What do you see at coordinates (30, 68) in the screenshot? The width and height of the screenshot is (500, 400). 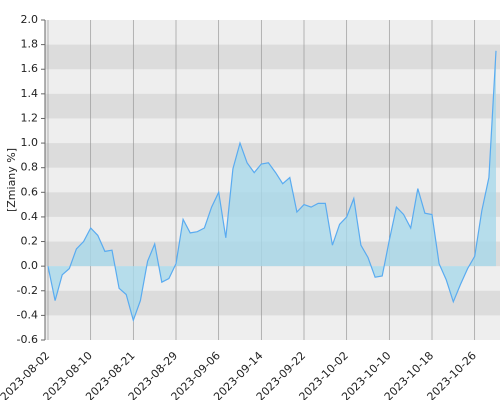 I see `y-tick-label: 1.6` at bounding box center [30, 68].